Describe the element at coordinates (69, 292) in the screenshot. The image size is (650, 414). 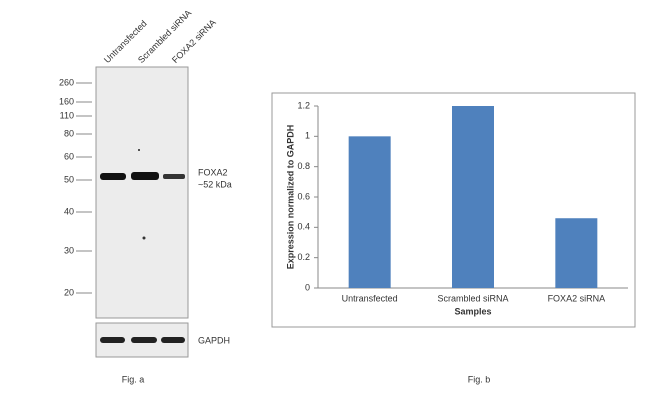
I see `marker-label: 20` at that location.